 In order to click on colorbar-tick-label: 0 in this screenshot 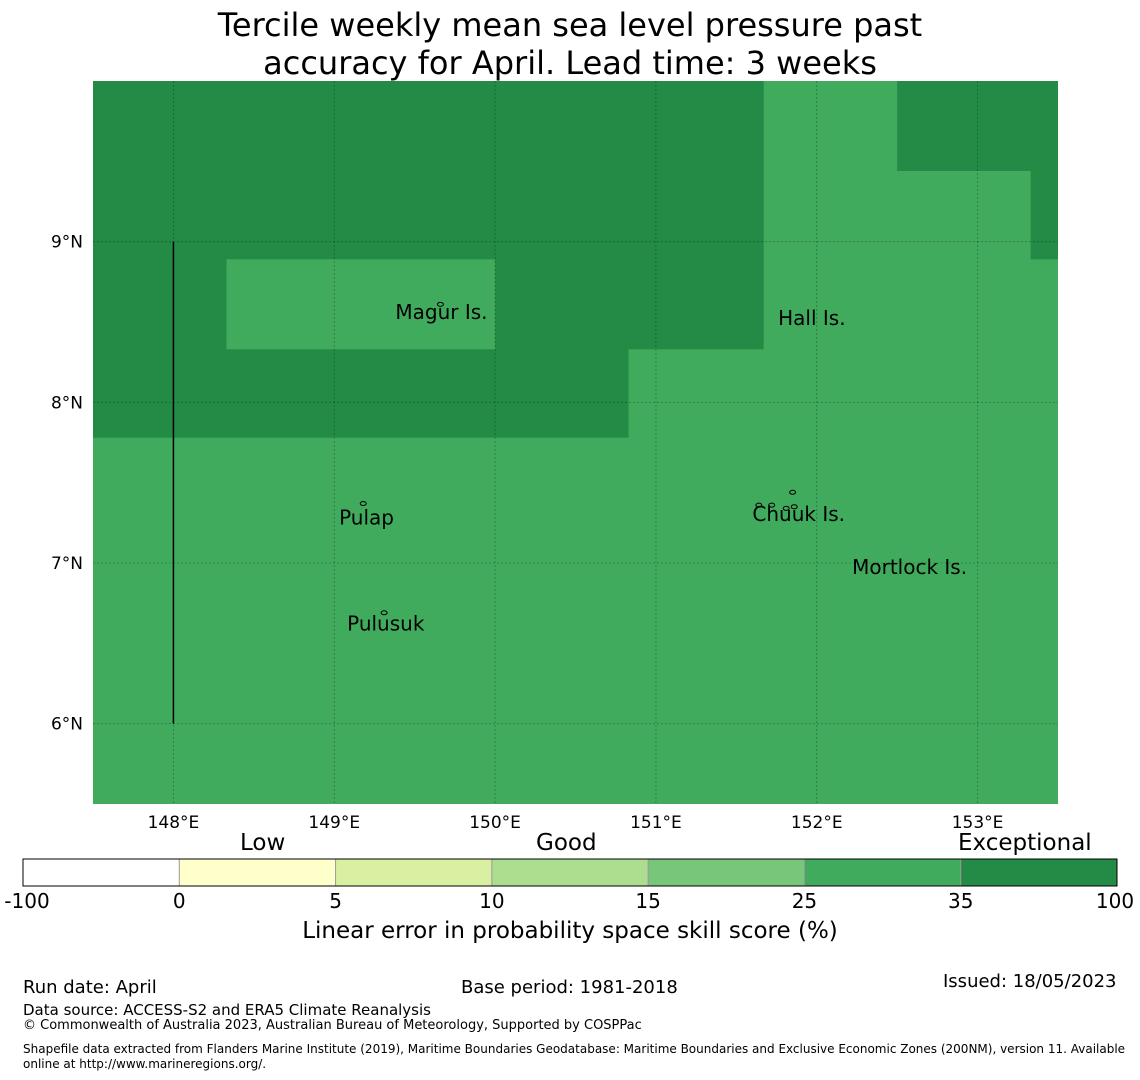, I will do `click(179, 901)`.